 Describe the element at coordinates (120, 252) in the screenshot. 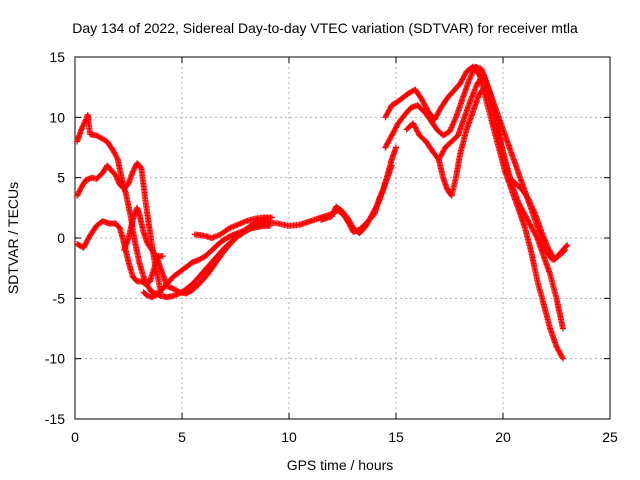

I see `series-trace-c` at that location.